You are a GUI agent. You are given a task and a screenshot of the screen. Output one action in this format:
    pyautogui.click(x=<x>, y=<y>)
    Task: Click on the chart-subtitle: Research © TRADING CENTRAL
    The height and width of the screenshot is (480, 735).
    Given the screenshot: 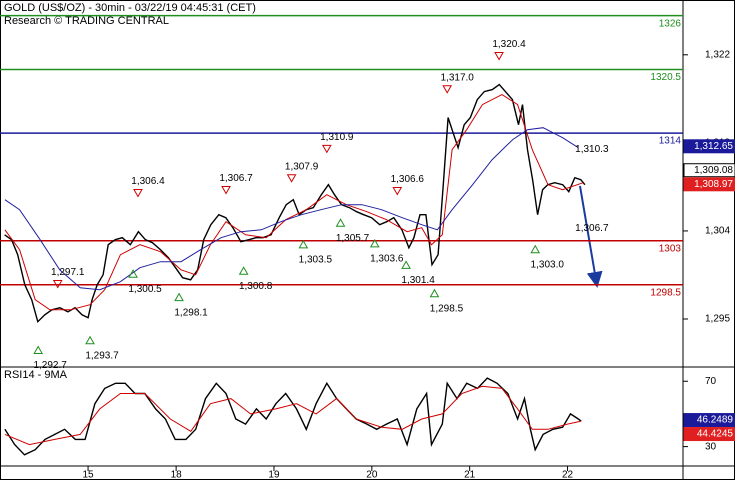 What is the action you would take?
    pyautogui.click(x=86, y=21)
    